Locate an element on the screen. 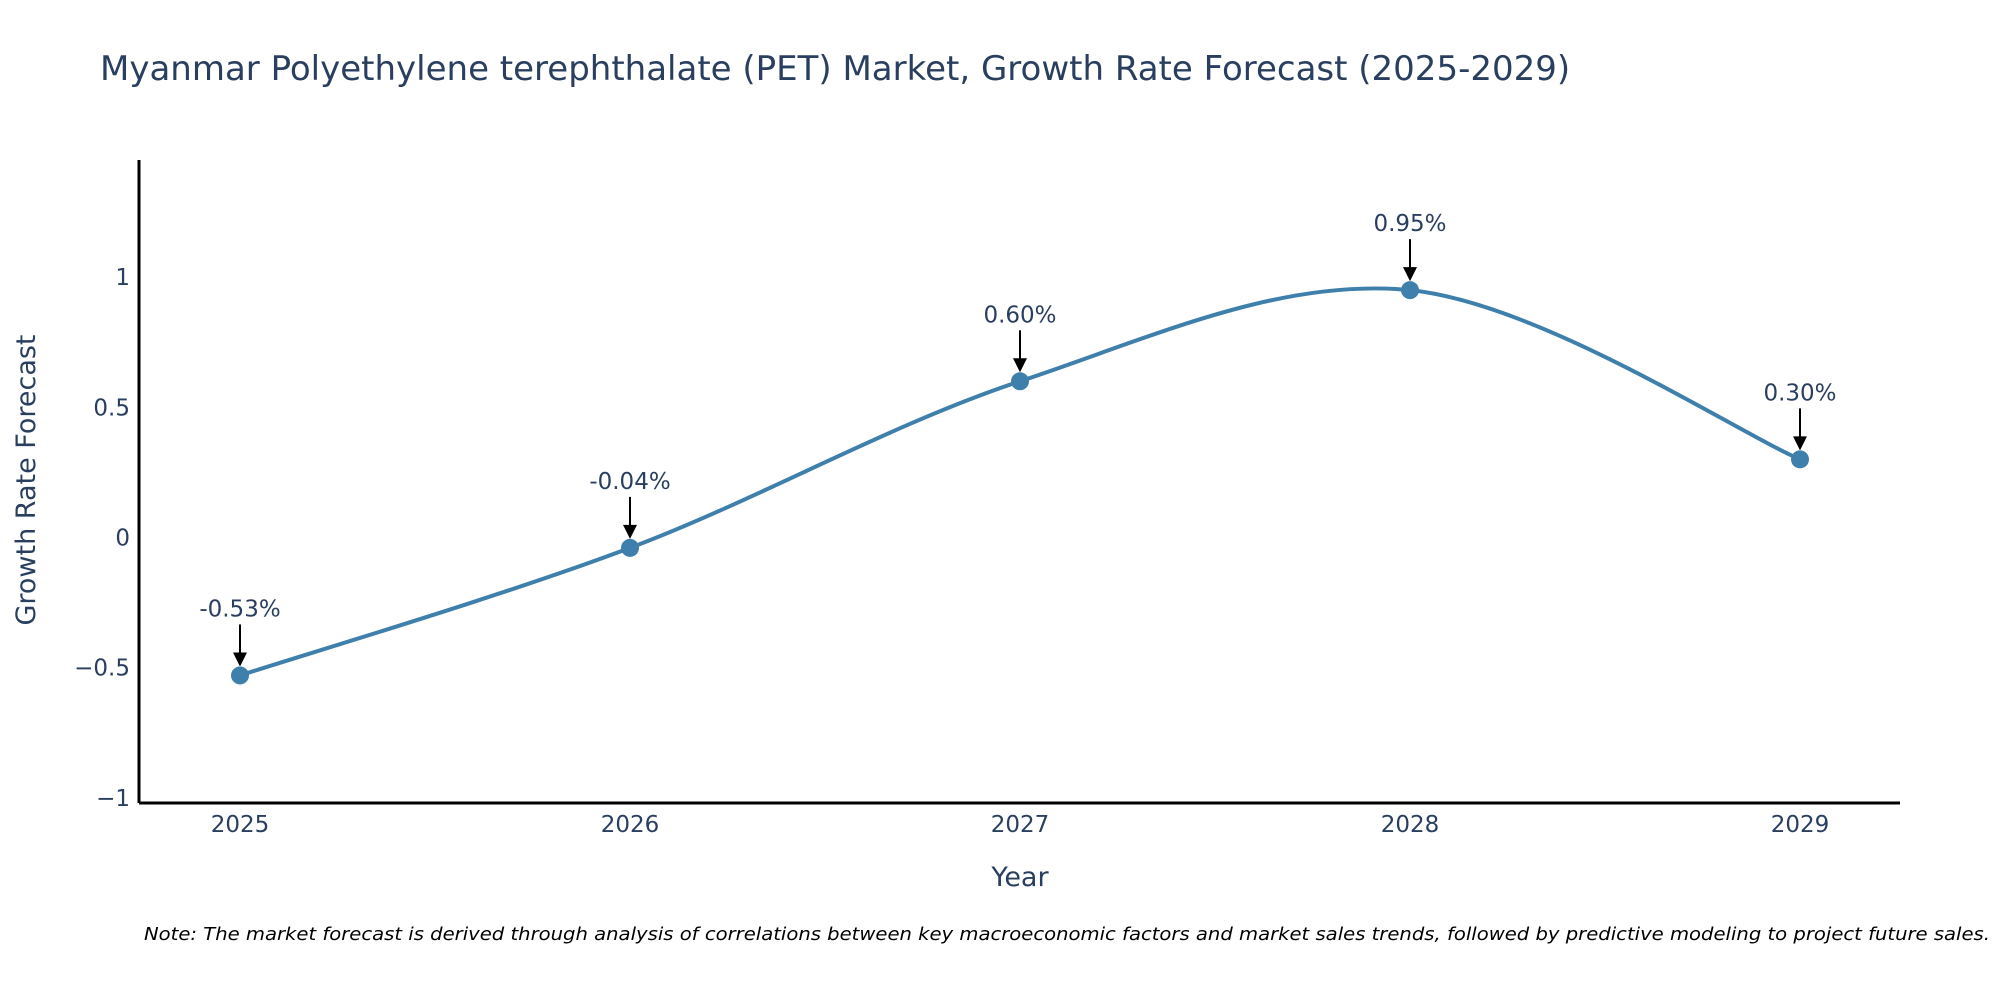 This screenshot has height=1000, width=2000. x-tick-label: 2027 is located at coordinates (1020, 825).